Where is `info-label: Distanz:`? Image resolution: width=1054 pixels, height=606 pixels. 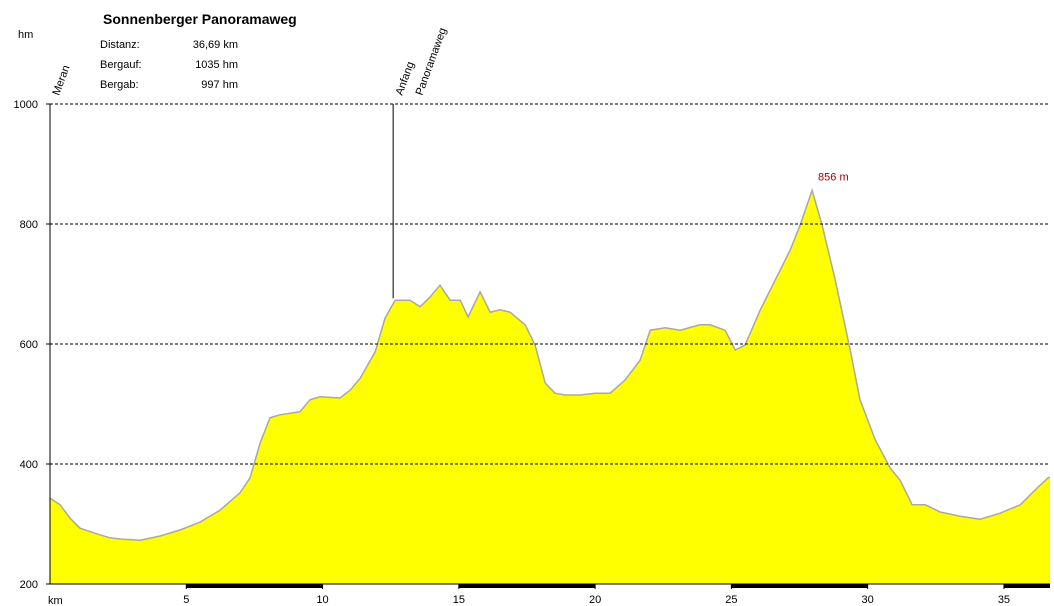
info-label: Distanz: is located at coordinates (120, 45).